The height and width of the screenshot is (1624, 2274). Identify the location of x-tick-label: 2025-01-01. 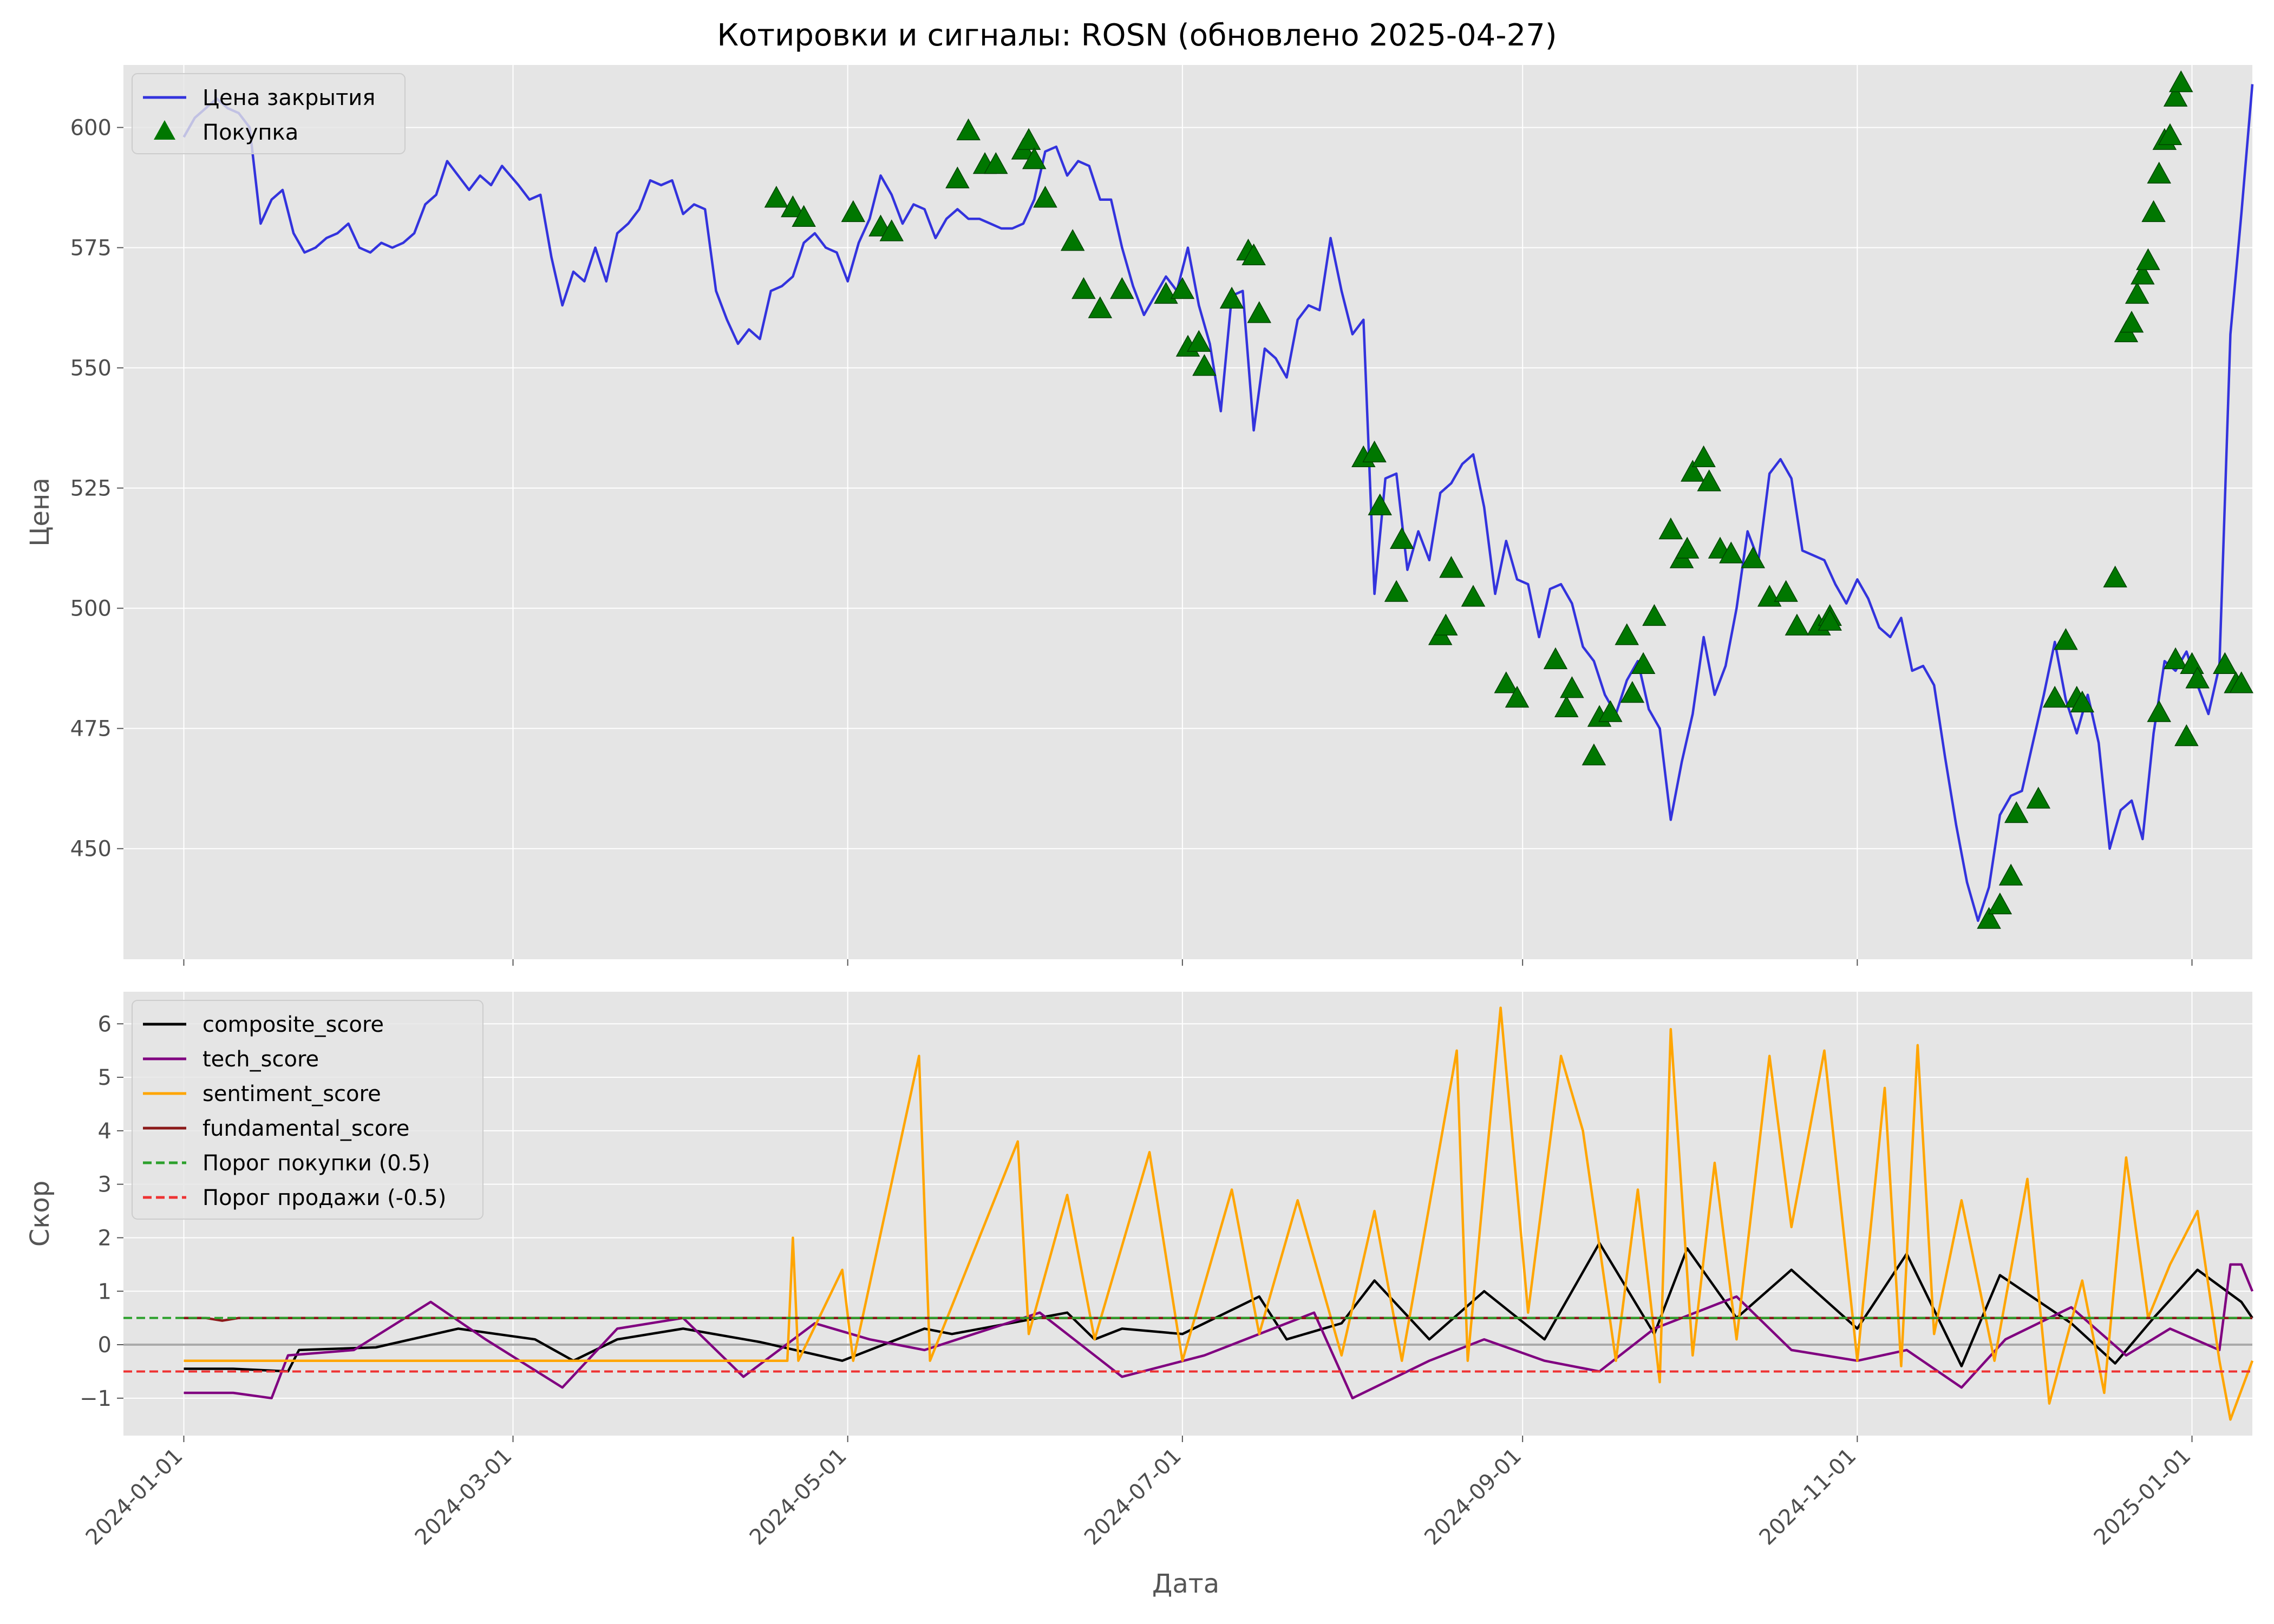
(2142, 1497).